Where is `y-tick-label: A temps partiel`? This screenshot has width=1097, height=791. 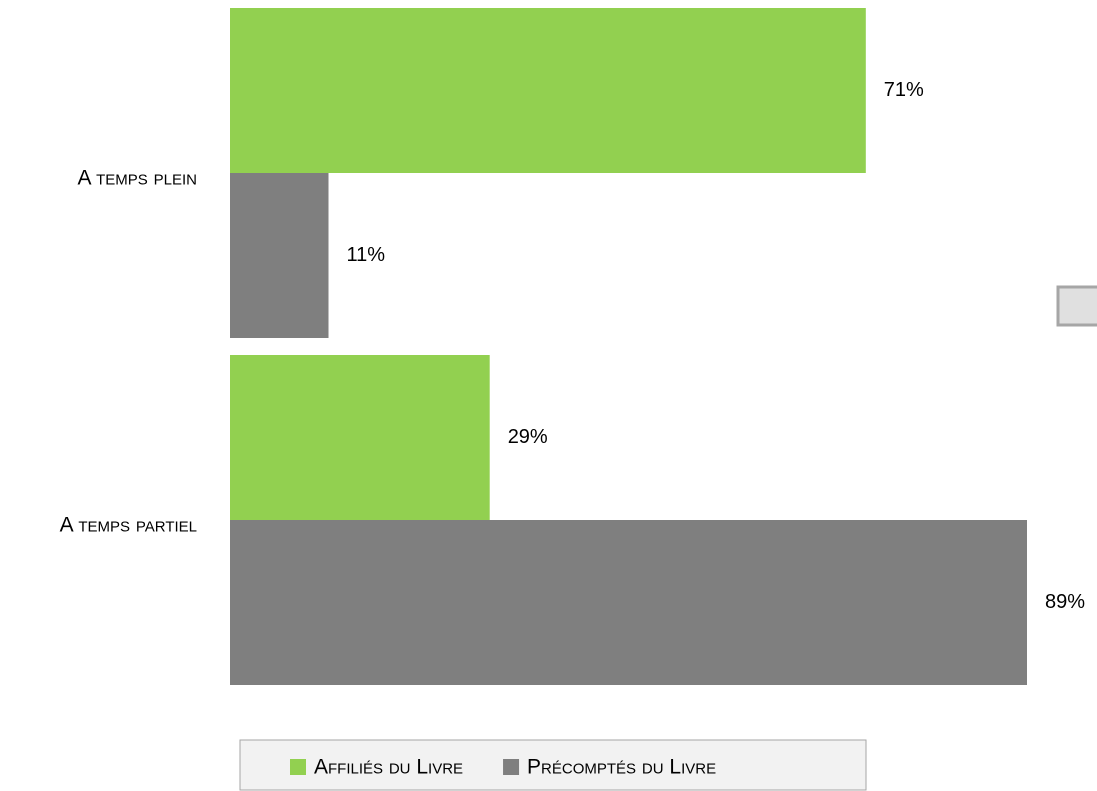
y-tick-label: A temps partiel is located at coordinates (128, 525).